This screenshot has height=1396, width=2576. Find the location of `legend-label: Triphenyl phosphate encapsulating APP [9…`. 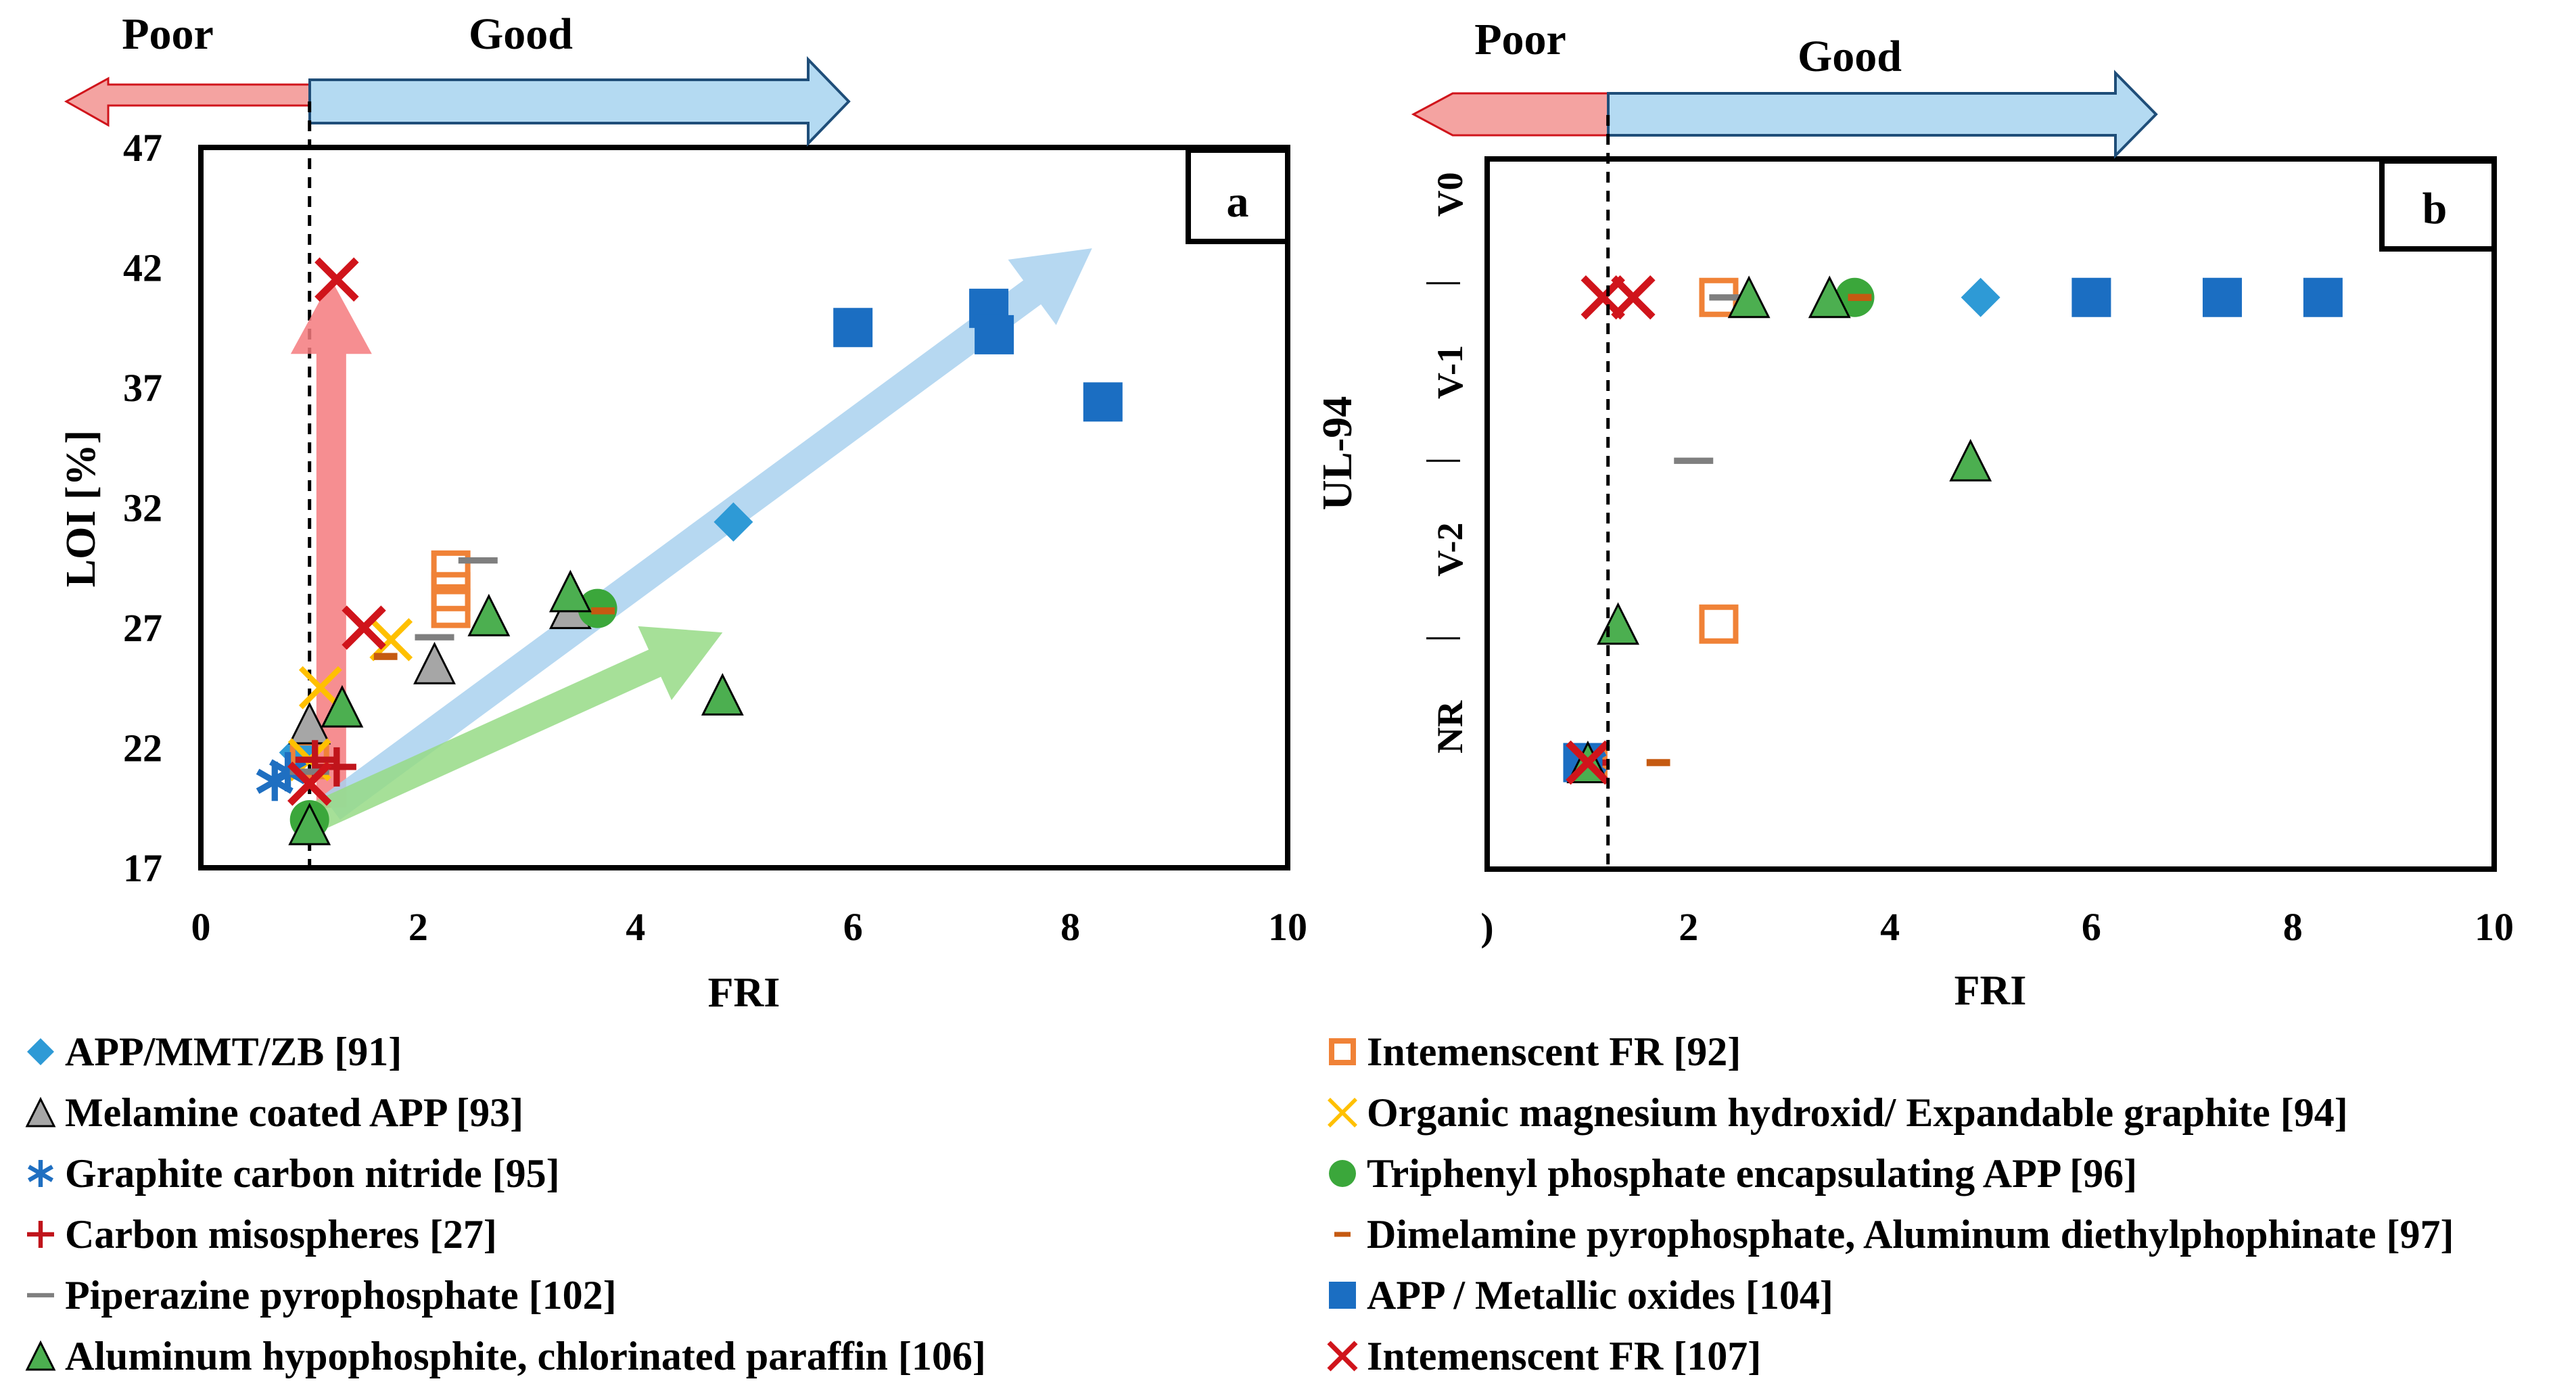

legend-label: Triphenyl phosphate encapsulating APP [9… is located at coordinates (1752, 1173).